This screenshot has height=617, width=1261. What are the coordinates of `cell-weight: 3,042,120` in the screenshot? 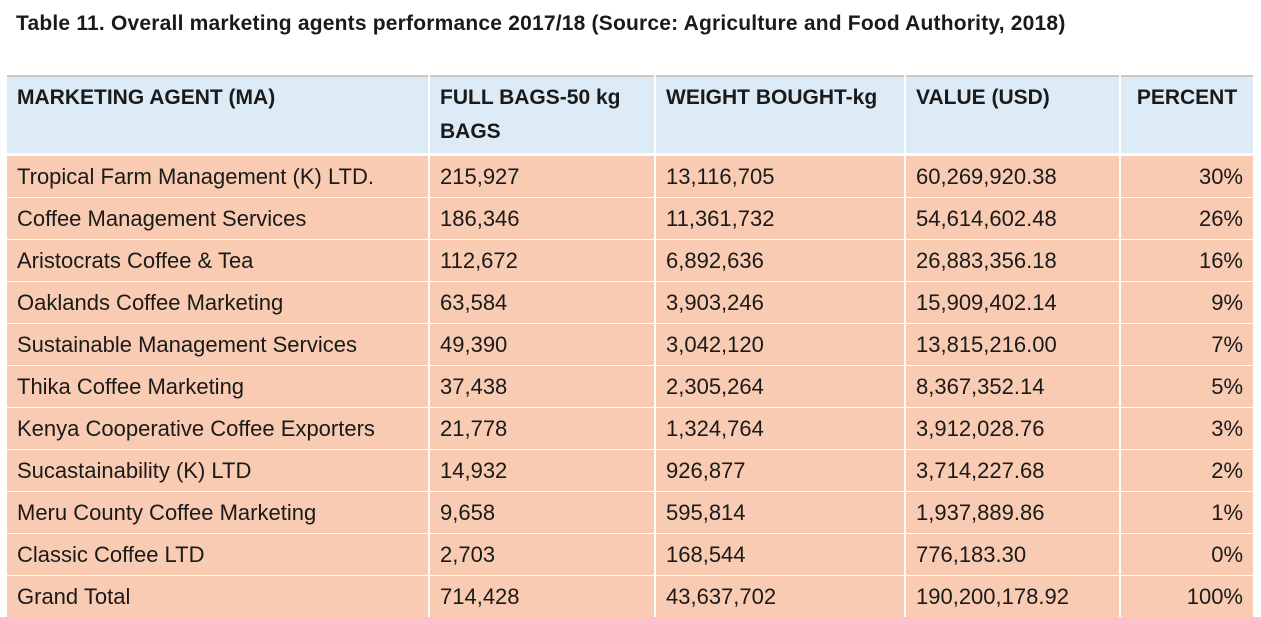 It's located at (780, 344).